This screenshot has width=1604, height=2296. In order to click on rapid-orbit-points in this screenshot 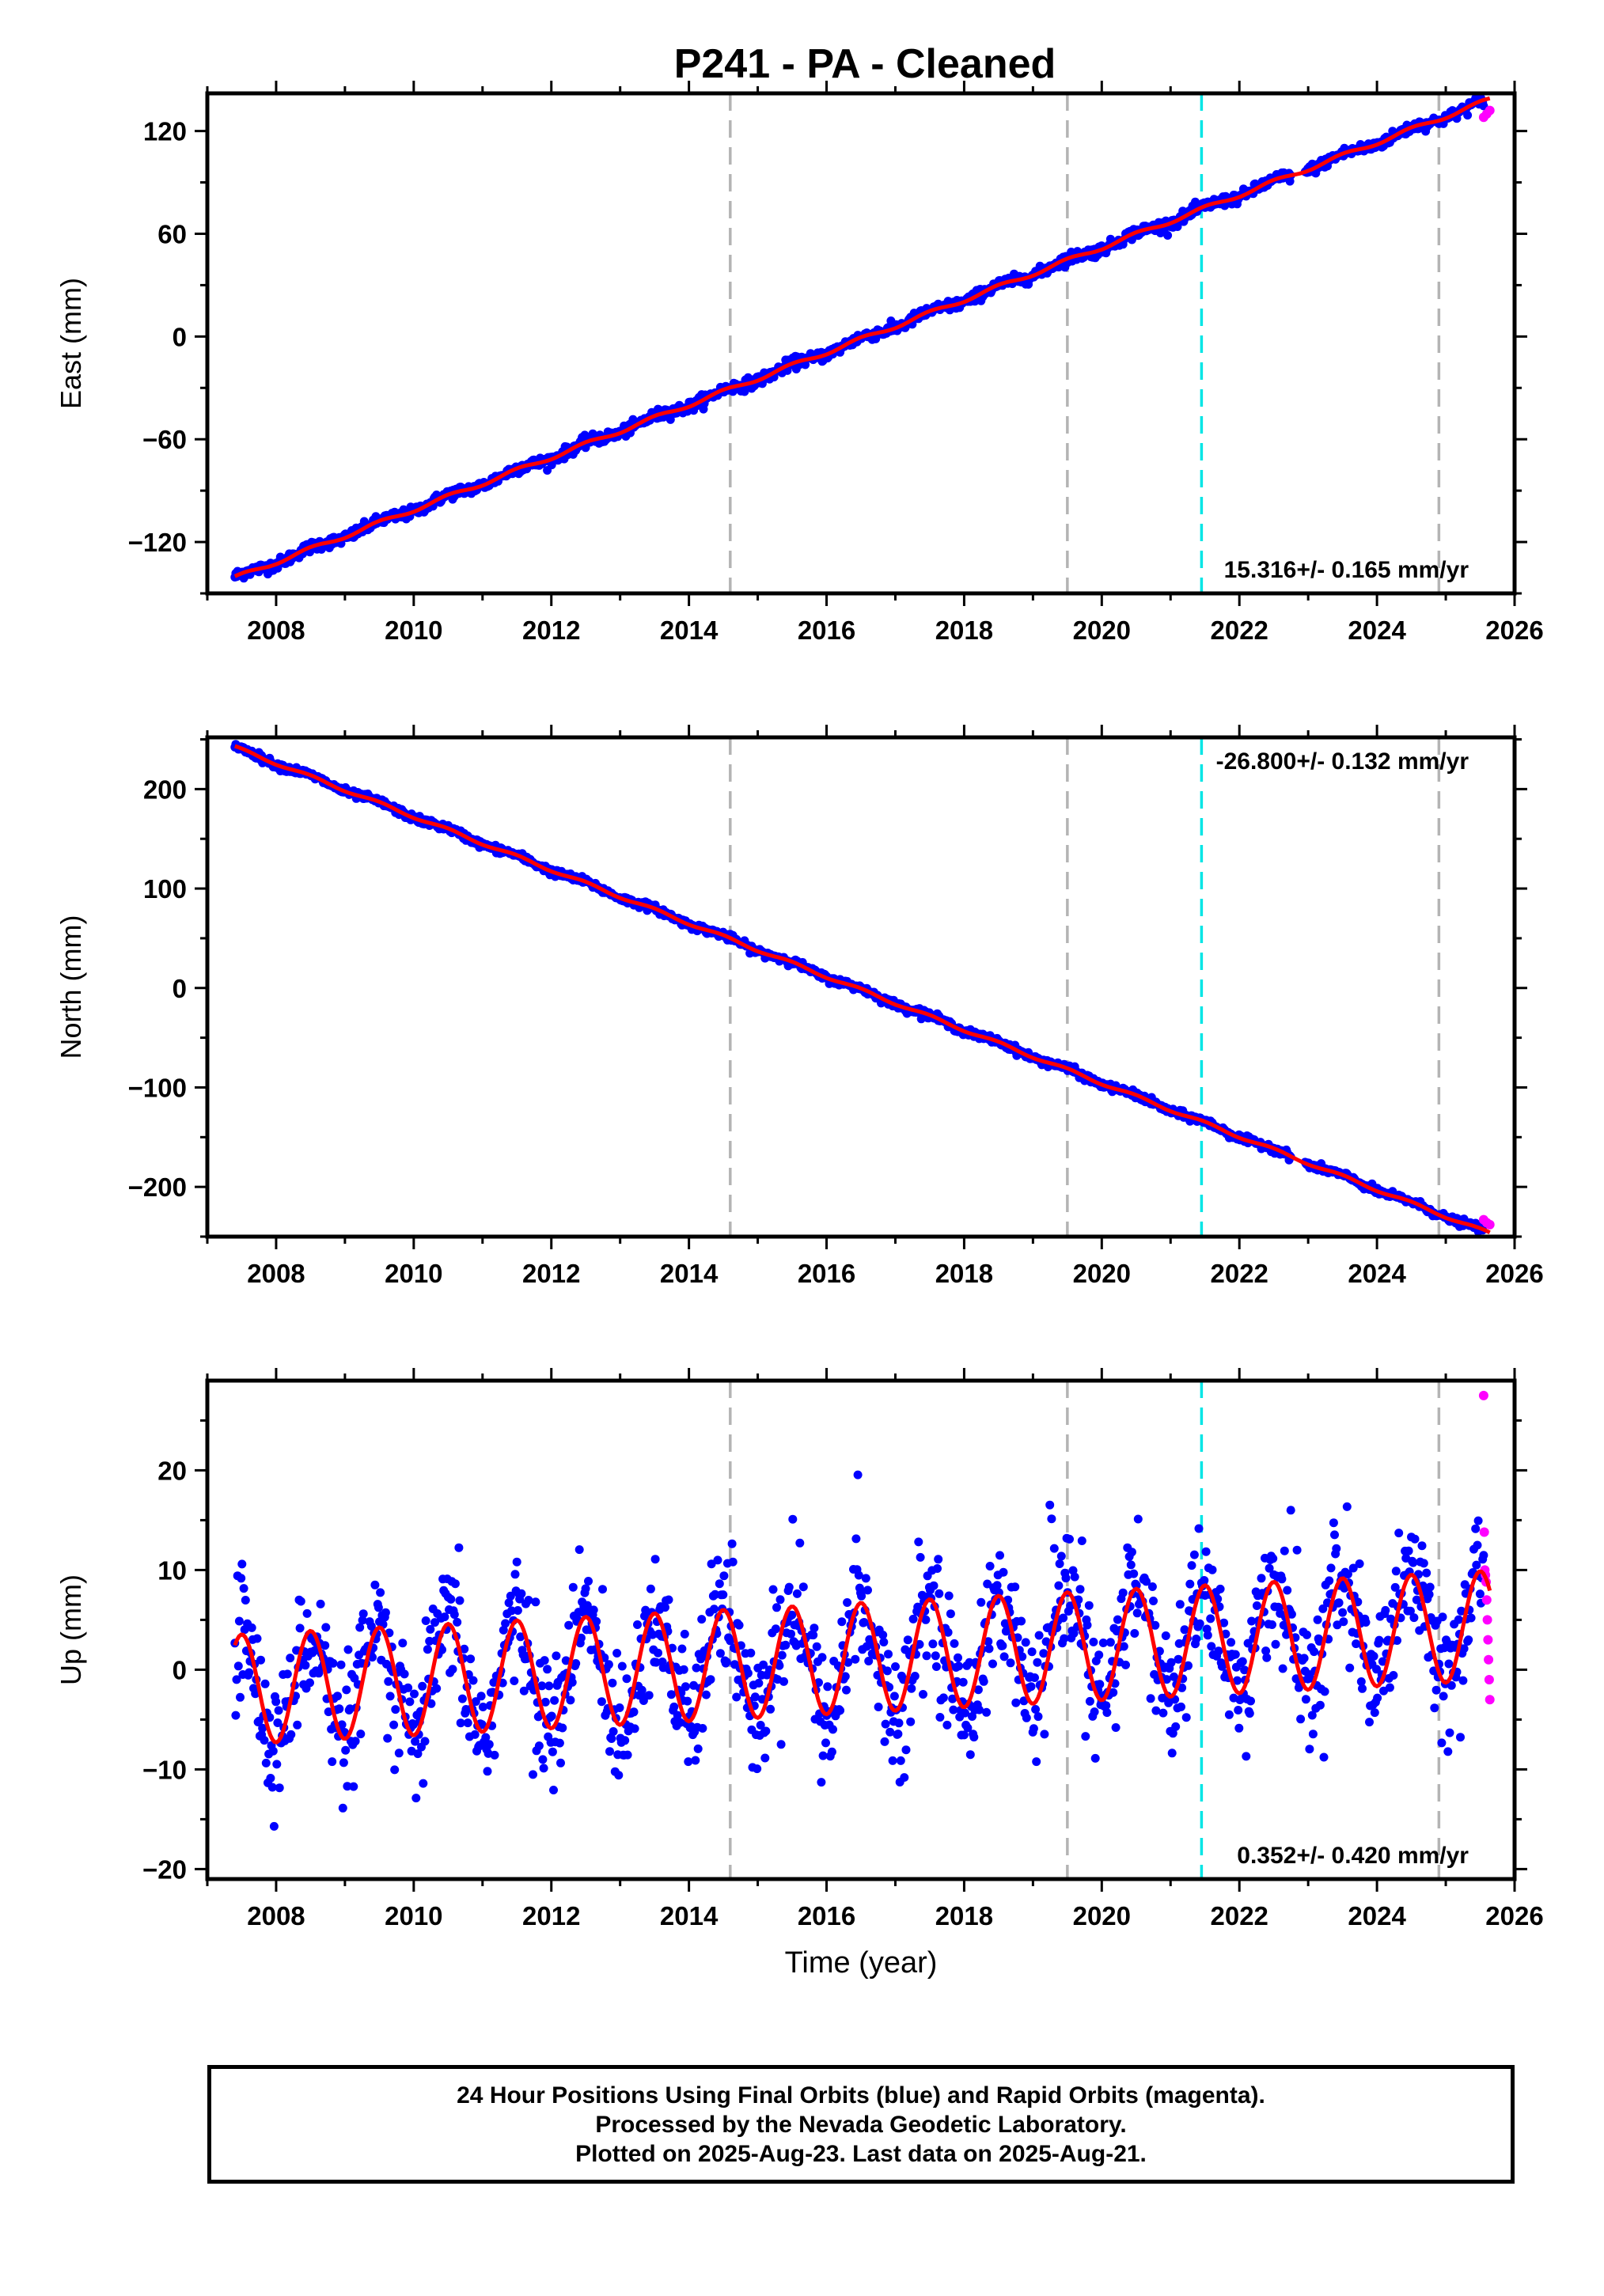, I will do `click(1486, 1547)`.